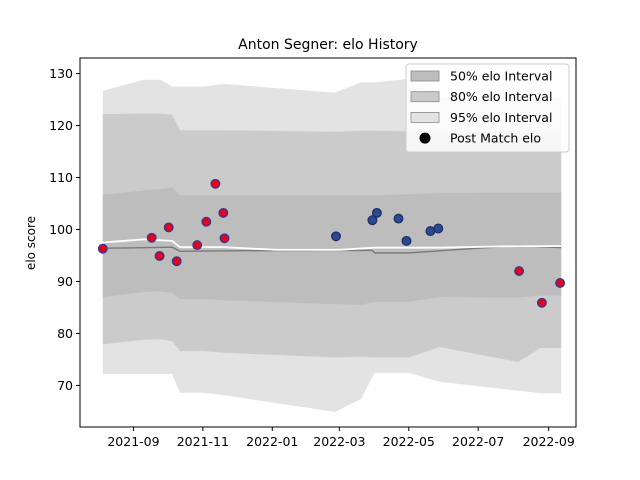 The image size is (640, 480). Describe the element at coordinates (133, 441) in the screenshot. I see `x-tick-label-0: 2021-09` at that location.